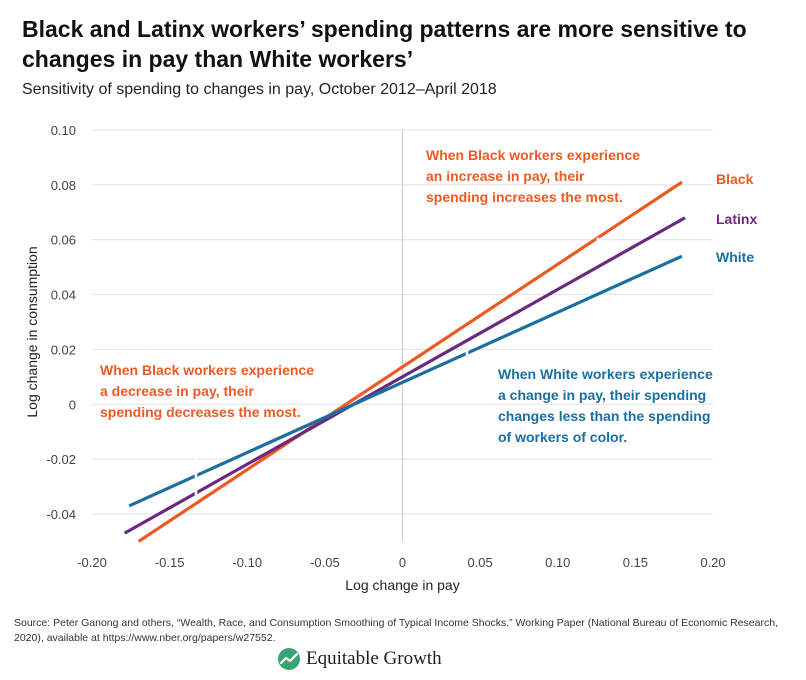 The width and height of the screenshot is (806, 680). What do you see at coordinates (63, 295) in the screenshot?
I see `y-tick-label: 0.04` at bounding box center [63, 295].